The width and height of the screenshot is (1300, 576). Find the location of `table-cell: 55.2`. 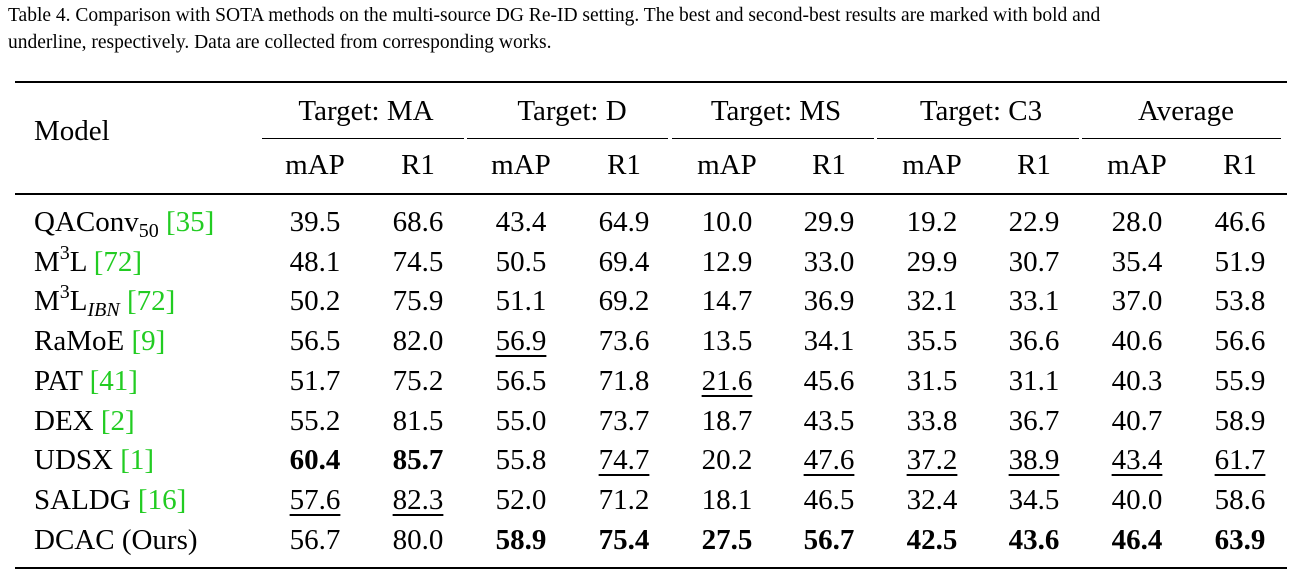

table-cell: 55.2 is located at coordinates (315, 420).